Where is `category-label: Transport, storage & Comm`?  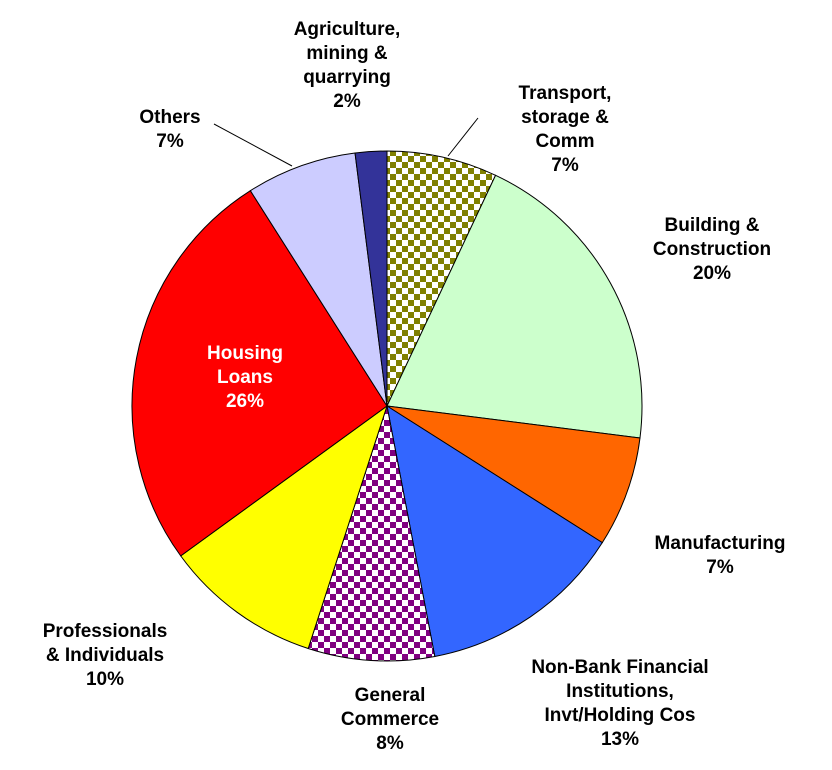 category-label: Transport, storage & Comm is located at coordinates (565, 117).